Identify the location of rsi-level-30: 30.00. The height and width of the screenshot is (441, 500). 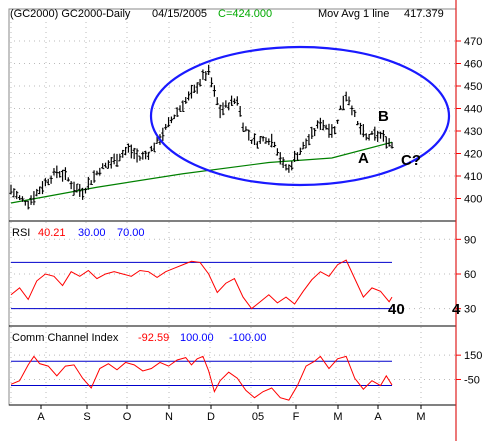
(92, 233).